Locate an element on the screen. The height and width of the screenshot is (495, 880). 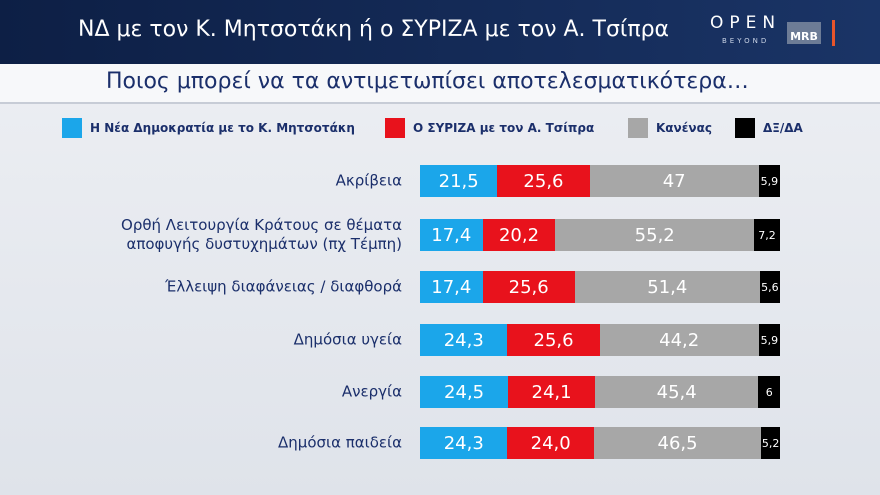
category-label: Ανεργία is located at coordinates (371, 391).